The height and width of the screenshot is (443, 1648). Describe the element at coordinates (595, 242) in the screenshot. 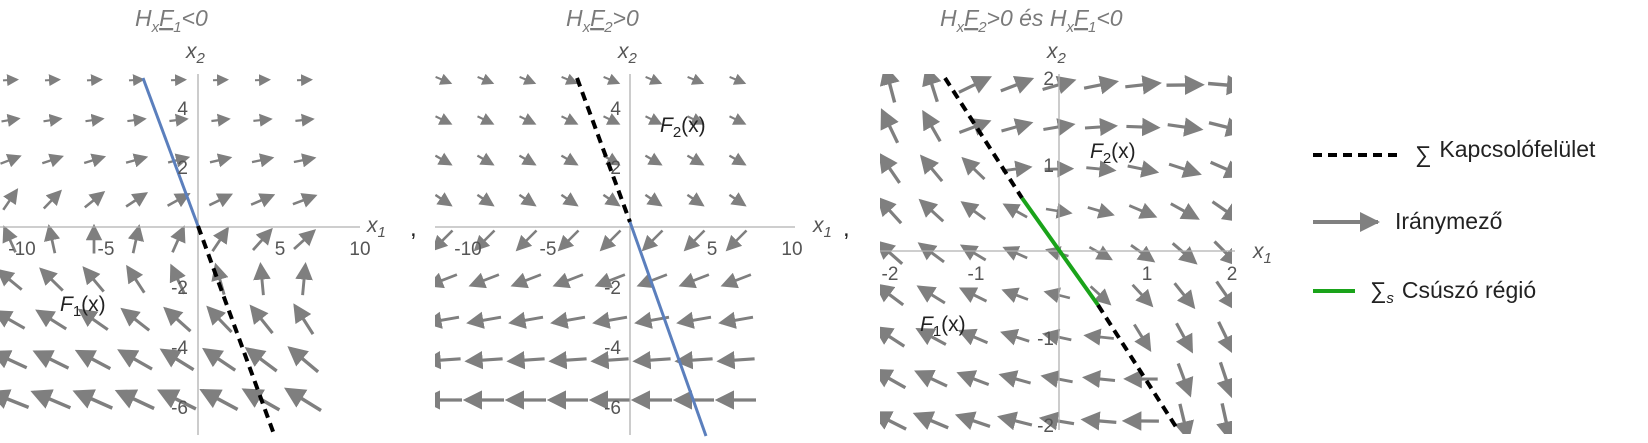

I see `panel-2-direction-field` at that location.